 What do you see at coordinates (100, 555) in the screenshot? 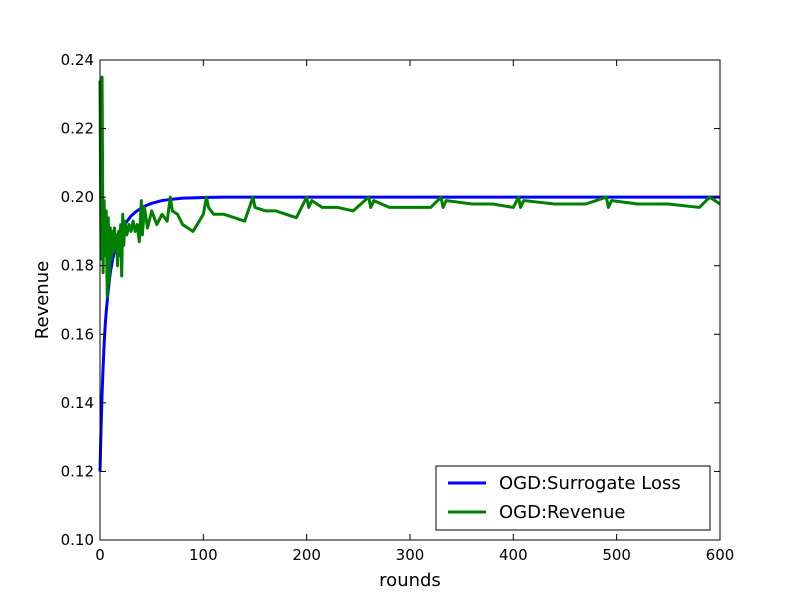
I see `x-tick-label: 0` at bounding box center [100, 555].